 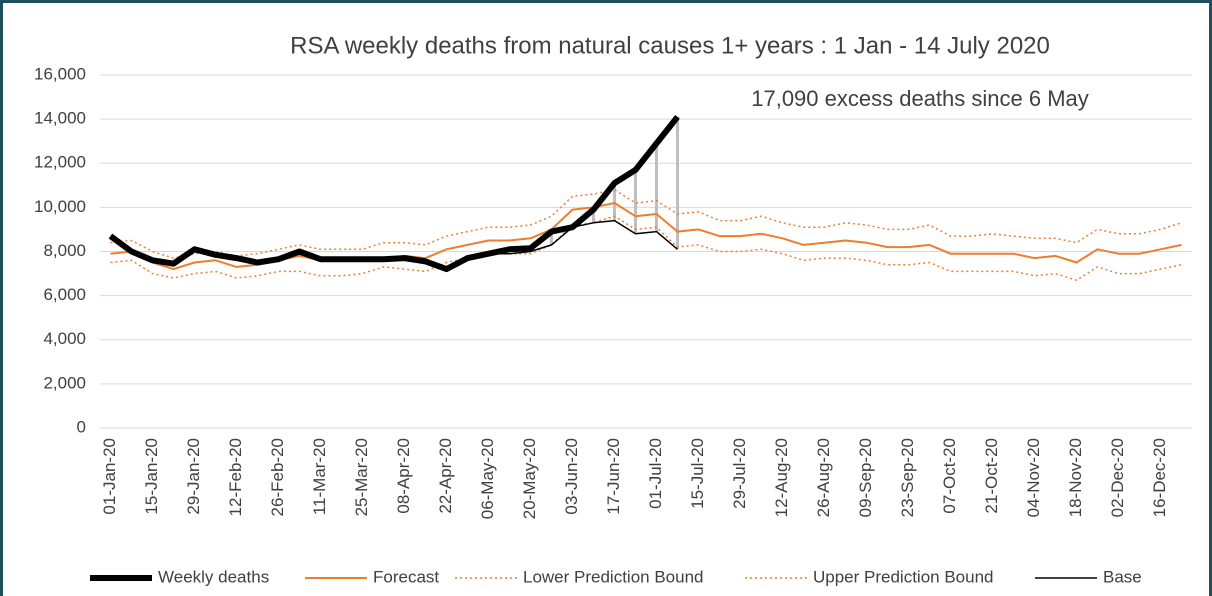 What do you see at coordinates (403, 476) in the screenshot?
I see `x-tick-label: 08-Apr-20` at bounding box center [403, 476].